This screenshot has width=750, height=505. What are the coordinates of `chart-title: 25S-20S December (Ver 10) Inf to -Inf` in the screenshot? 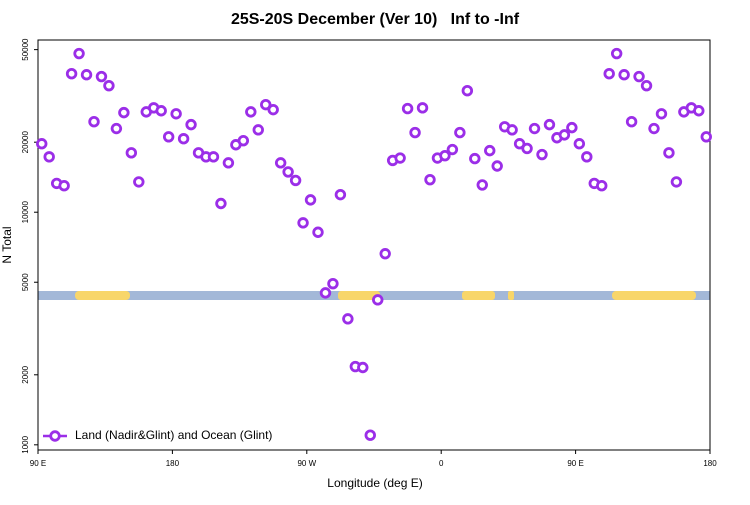 It's located at (375, 19).